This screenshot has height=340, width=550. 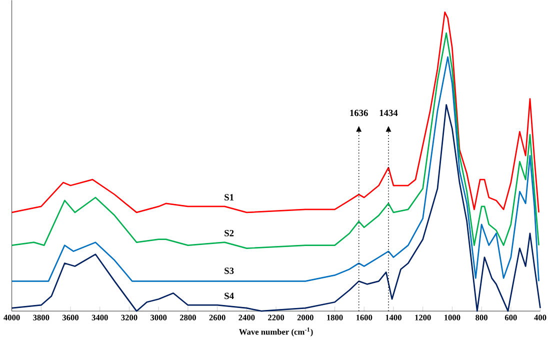 I want to click on x-tick-label: 1400, so click(x=394, y=317).